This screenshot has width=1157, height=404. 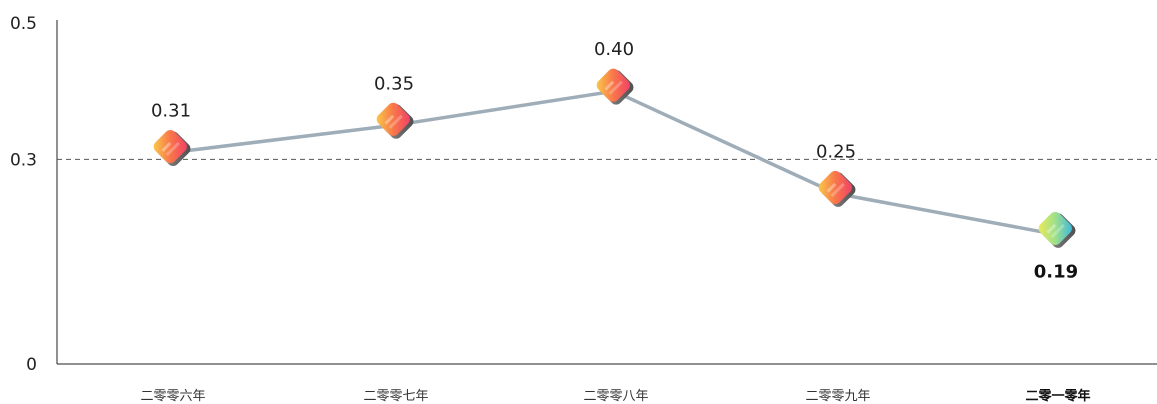 What do you see at coordinates (1056, 271) in the screenshot?
I see `data-label: 0.19` at bounding box center [1056, 271].